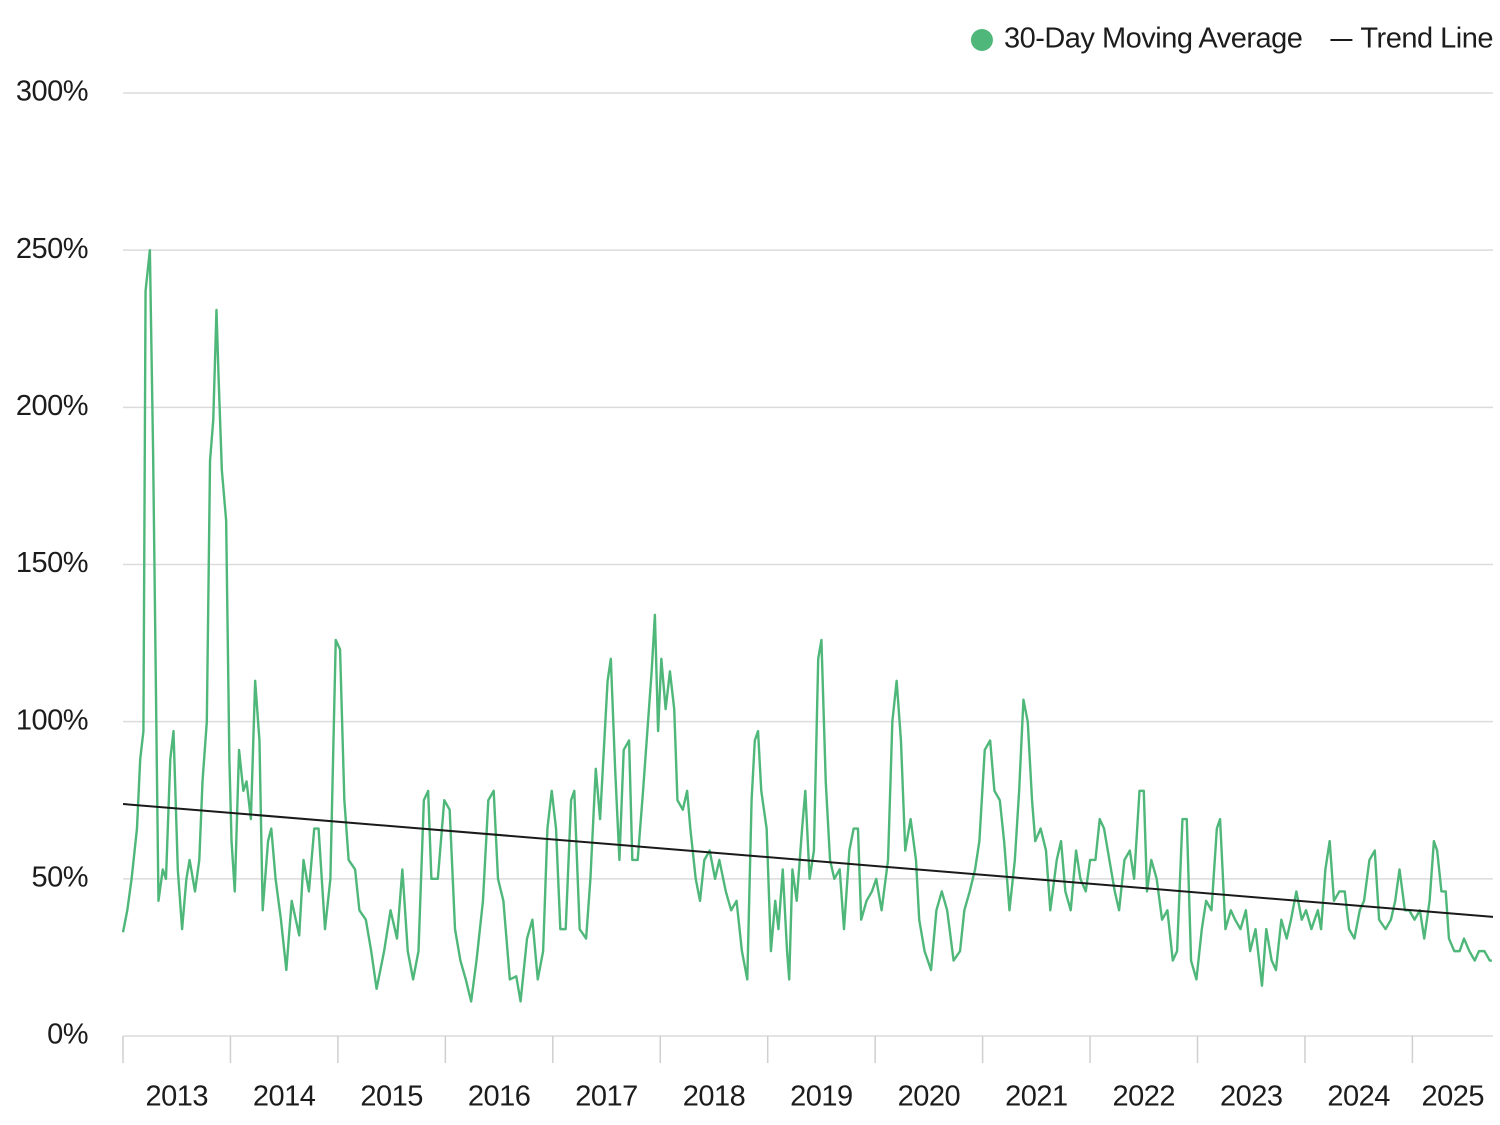 Image resolution: width=1500 pixels, height=1125 pixels. I want to click on legend: Trend Line 30-Day Moving Average, so click(1232, 39).